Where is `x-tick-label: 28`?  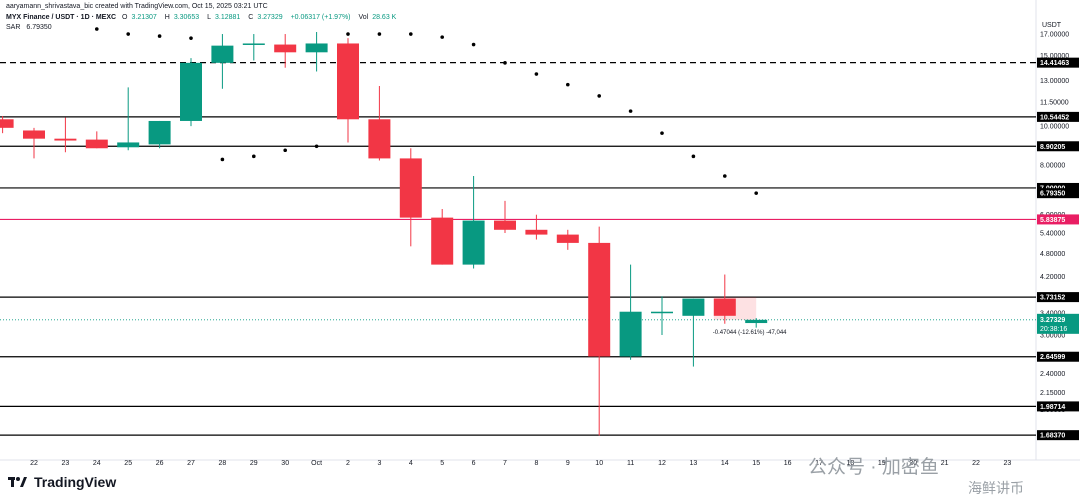 x-tick-label: 28 is located at coordinates (223, 463).